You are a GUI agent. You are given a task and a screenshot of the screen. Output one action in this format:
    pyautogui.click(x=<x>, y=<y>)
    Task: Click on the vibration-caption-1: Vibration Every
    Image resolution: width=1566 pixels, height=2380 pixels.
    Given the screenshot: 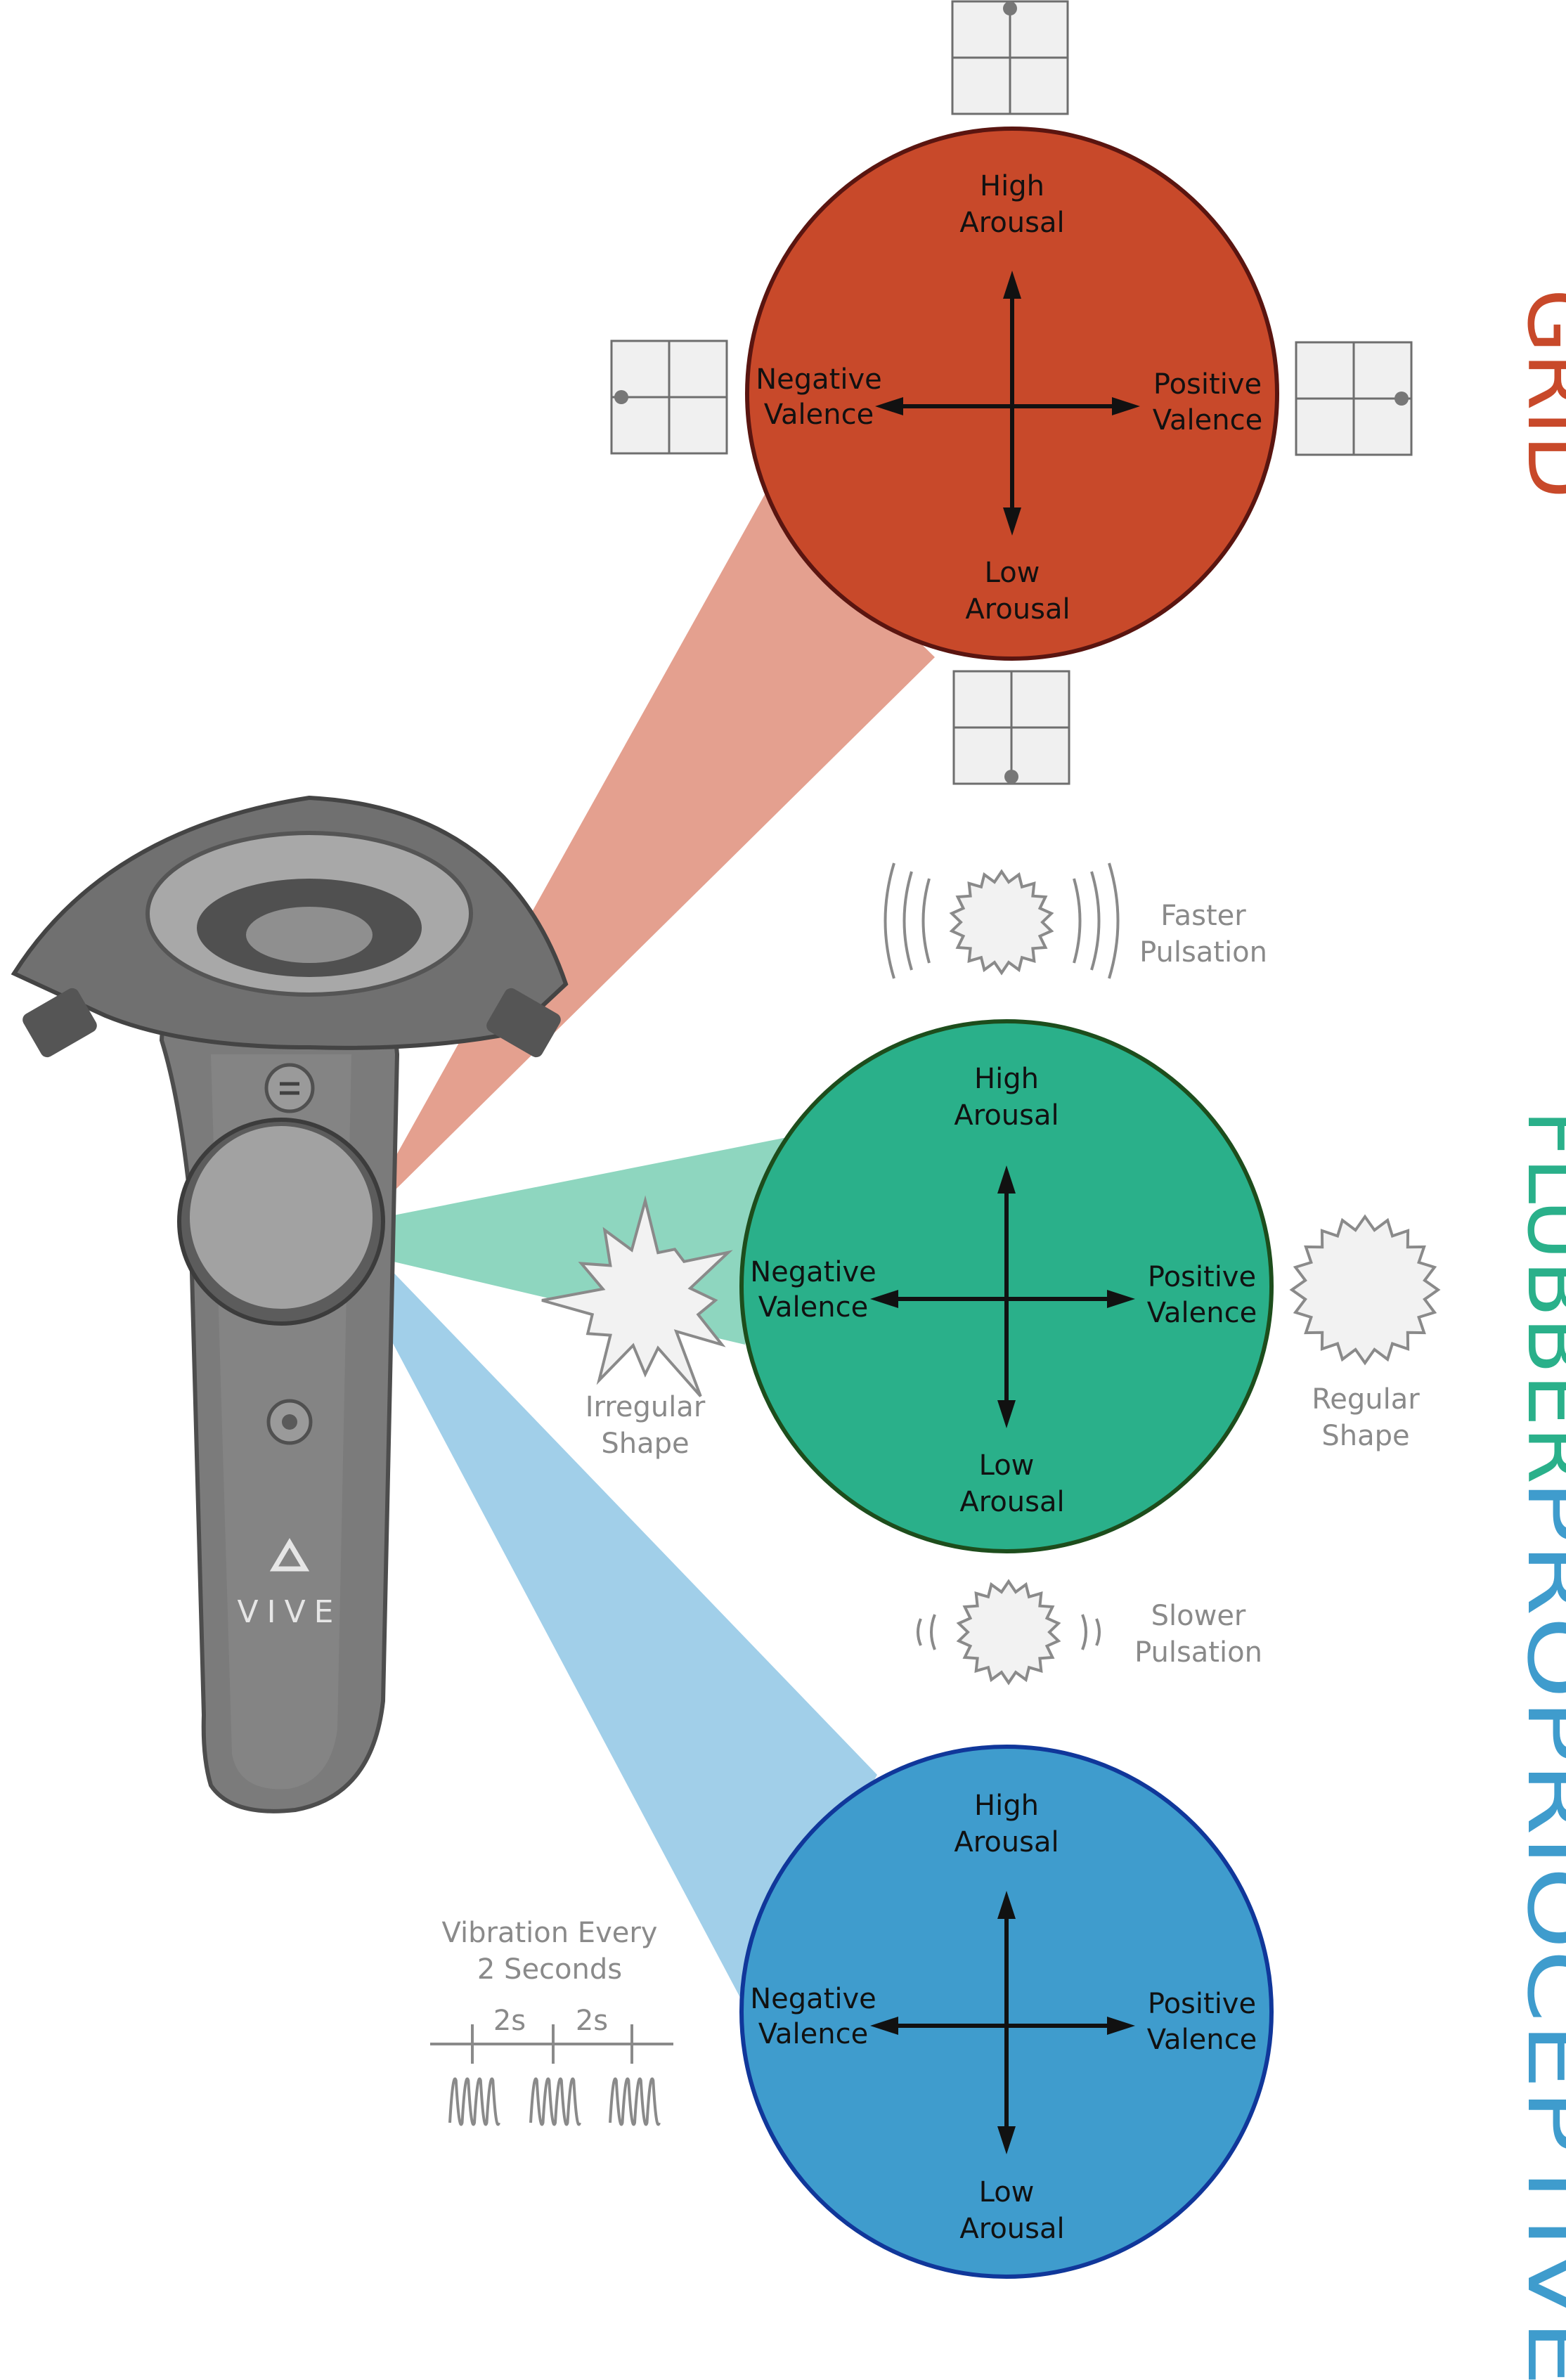 What is the action you would take?
    pyautogui.click(x=550, y=1933)
    